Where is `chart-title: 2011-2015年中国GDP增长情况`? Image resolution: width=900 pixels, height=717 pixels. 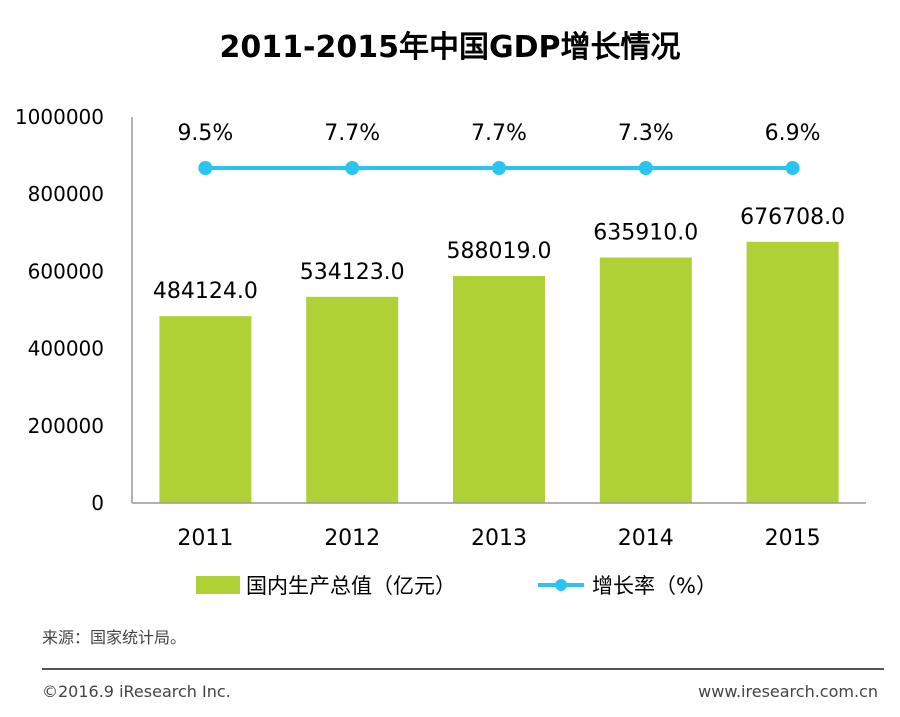
chart-title: 2011-2015年中国GDP增长情况 is located at coordinates (450, 47).